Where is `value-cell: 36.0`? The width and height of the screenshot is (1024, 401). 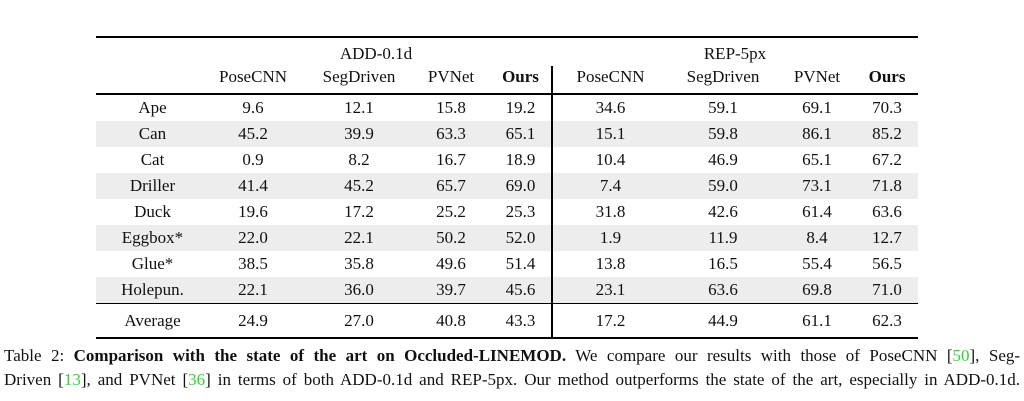 value-cell: 36.0 is located at coordinates (359, 289).